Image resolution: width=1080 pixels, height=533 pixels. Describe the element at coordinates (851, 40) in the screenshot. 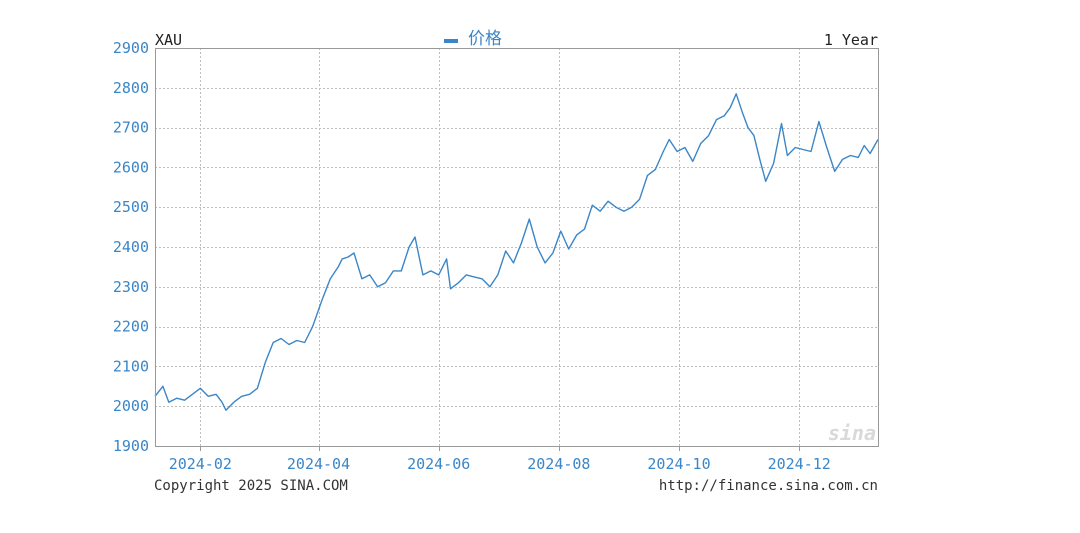

I see `period-label: 1 Year` at that location.